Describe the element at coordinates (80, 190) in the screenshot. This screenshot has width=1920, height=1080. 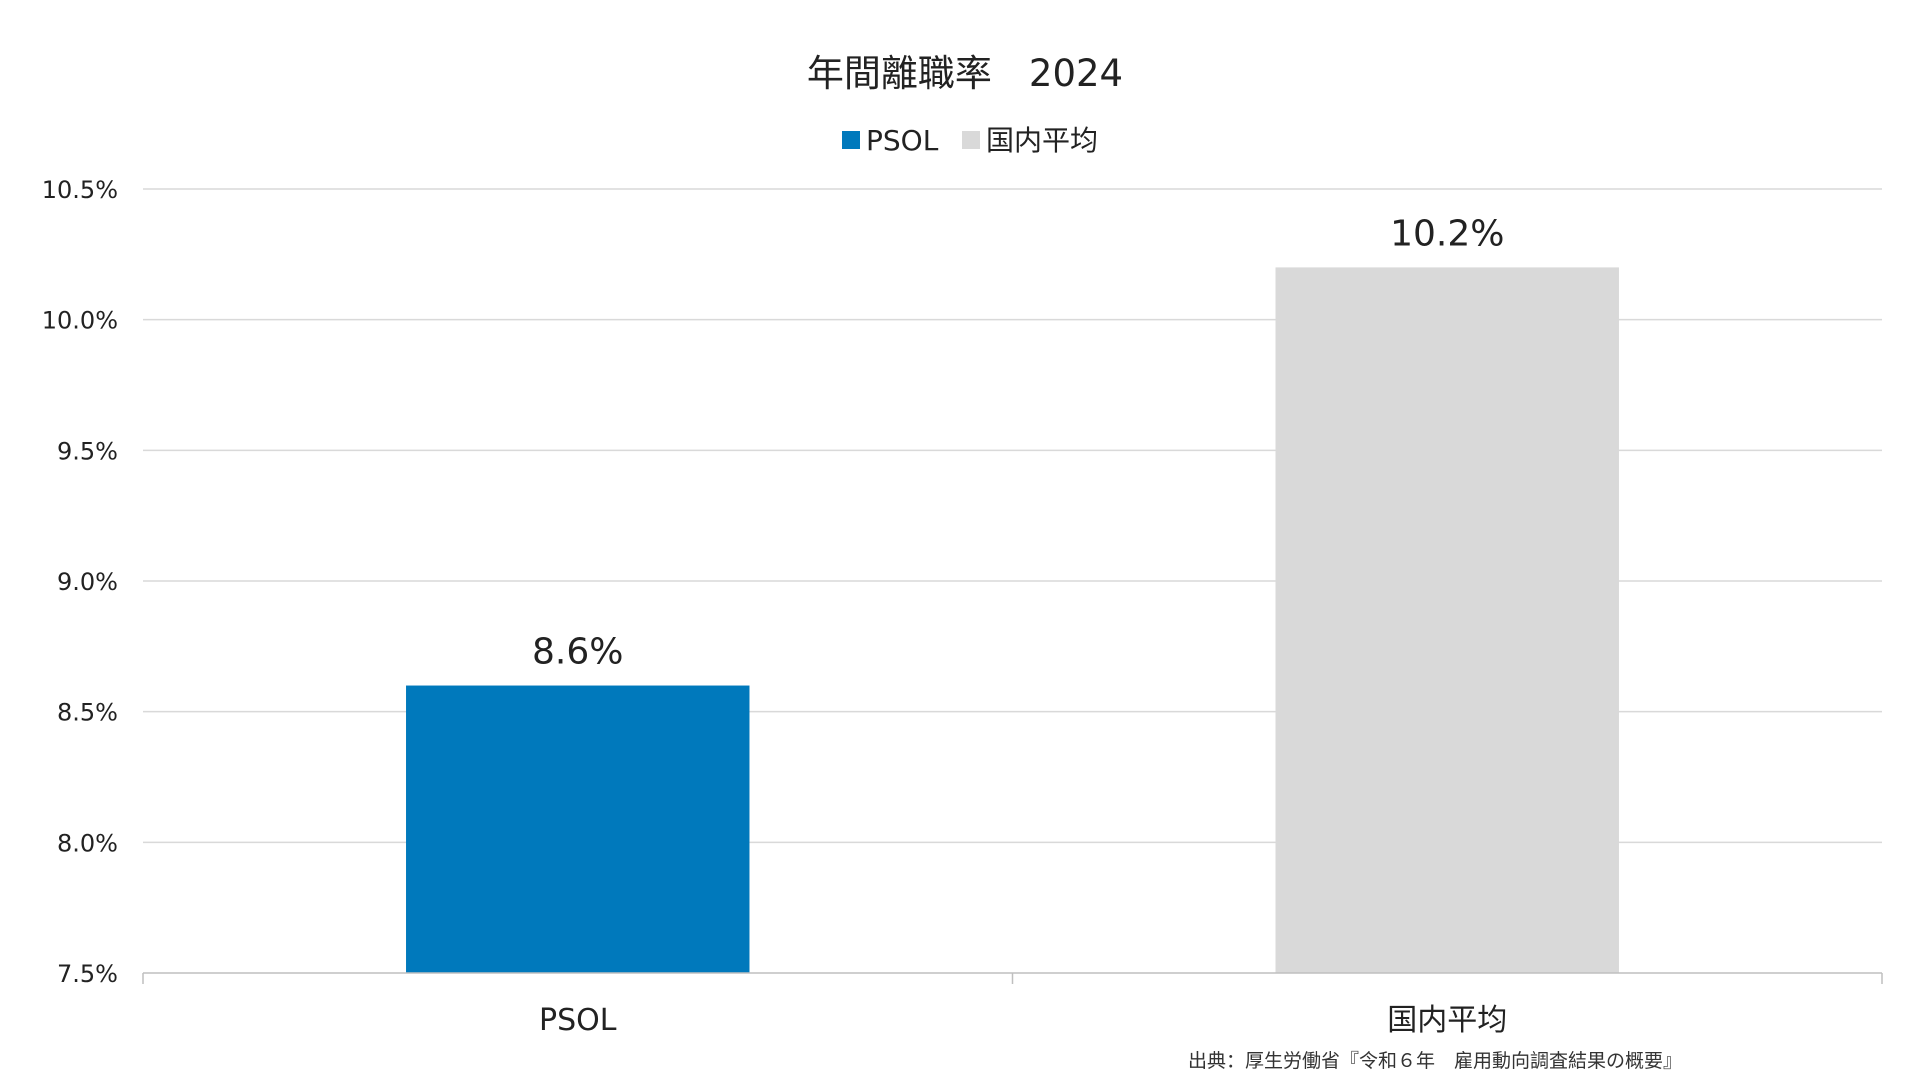
I see `y-tick-label: 10.5%` at that location.